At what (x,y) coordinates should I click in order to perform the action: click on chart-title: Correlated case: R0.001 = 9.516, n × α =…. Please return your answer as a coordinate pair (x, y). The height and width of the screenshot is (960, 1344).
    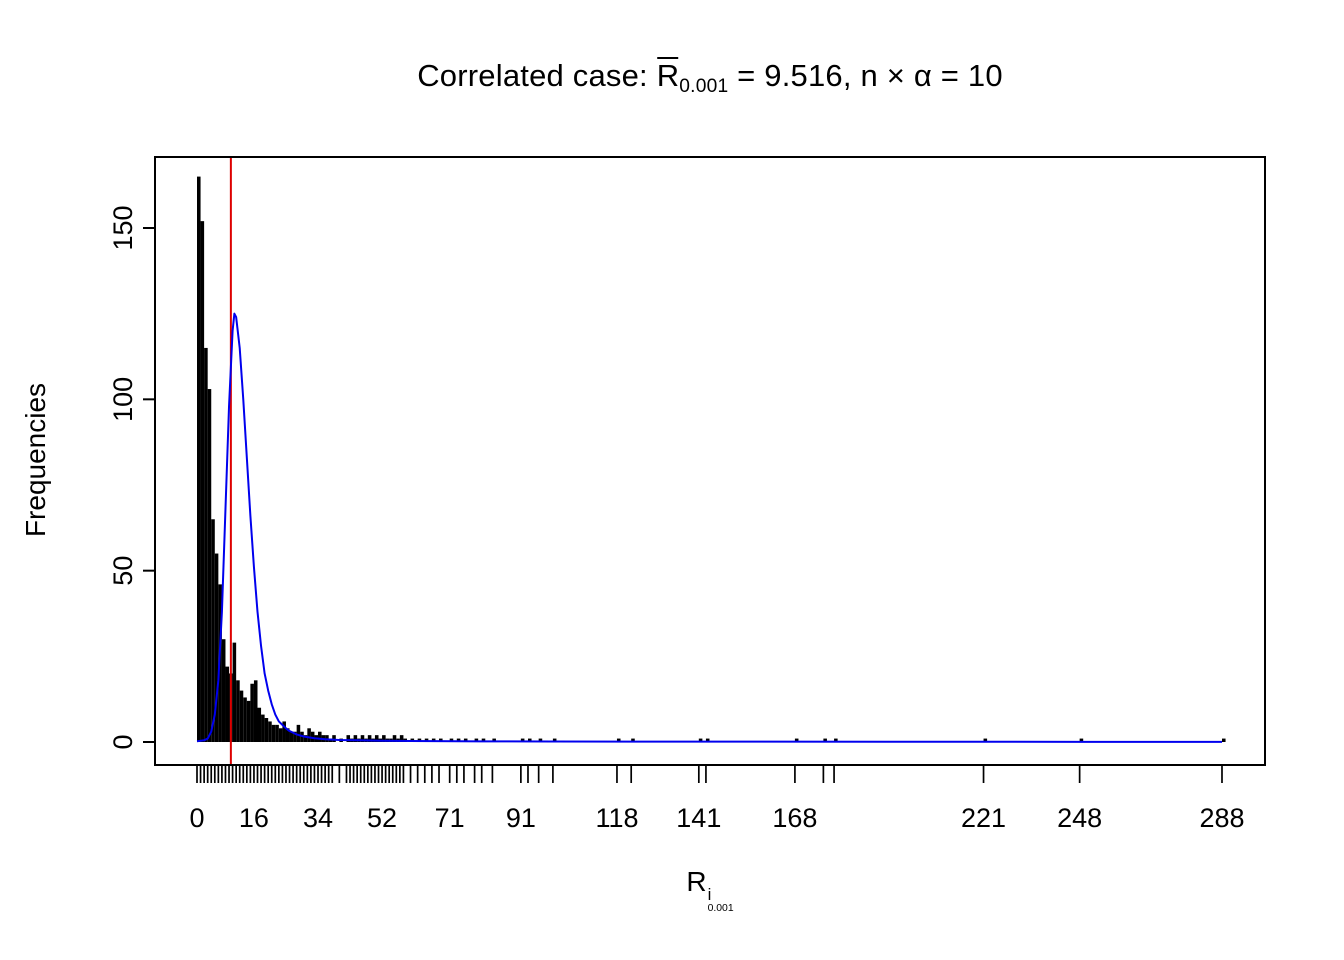
    Looking at the image, I should click on (710, 77).